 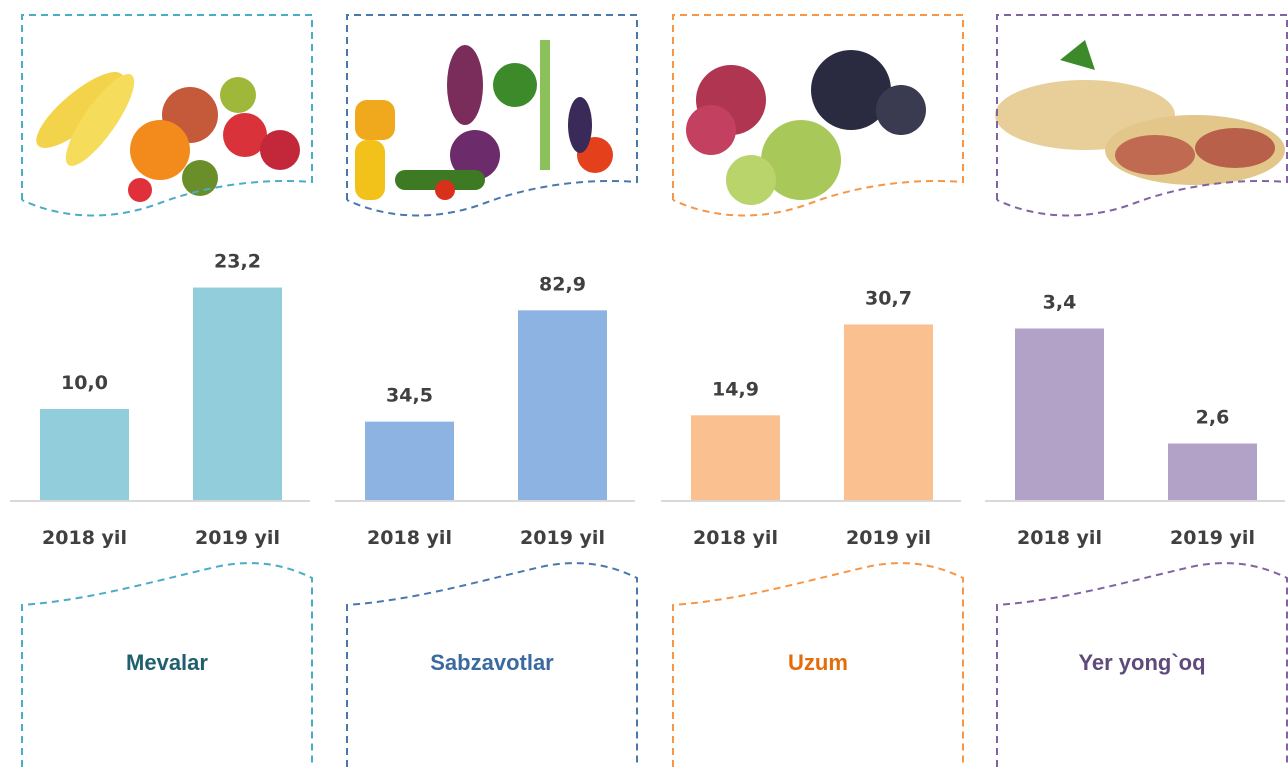 What do you see at coordinates (237, 262) in the screenshot?
I see `value-label: 23,2` at bounding box center [237, 262].